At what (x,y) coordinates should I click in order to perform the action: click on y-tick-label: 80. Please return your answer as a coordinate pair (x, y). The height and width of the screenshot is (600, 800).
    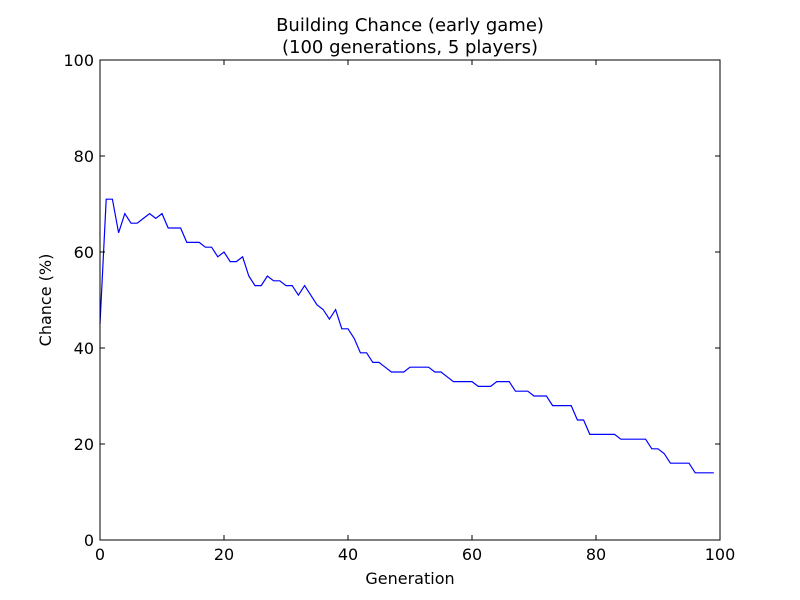
    Looking at the image, I should click on (84, 156).